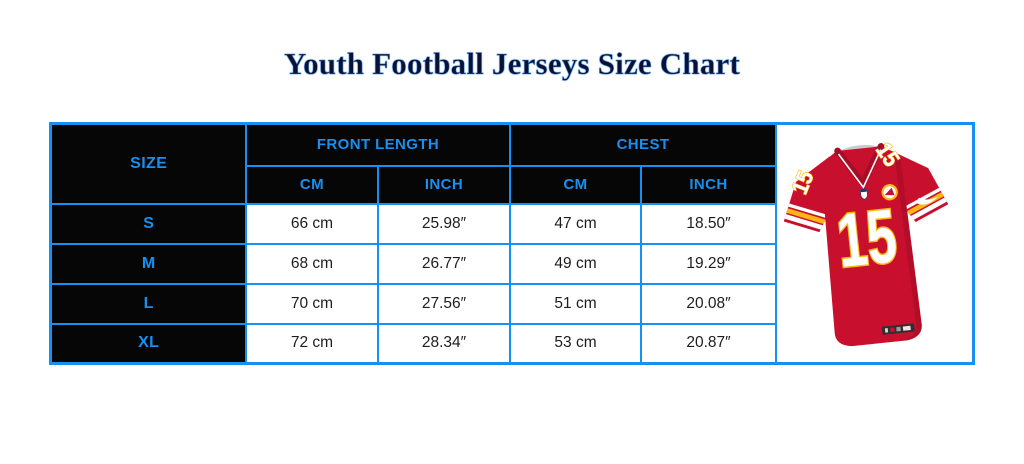  What do you see at coordinates (708, 223) in the screenshot?
I see `chest-inch: 18.50″` at bounding box center [708, 223].